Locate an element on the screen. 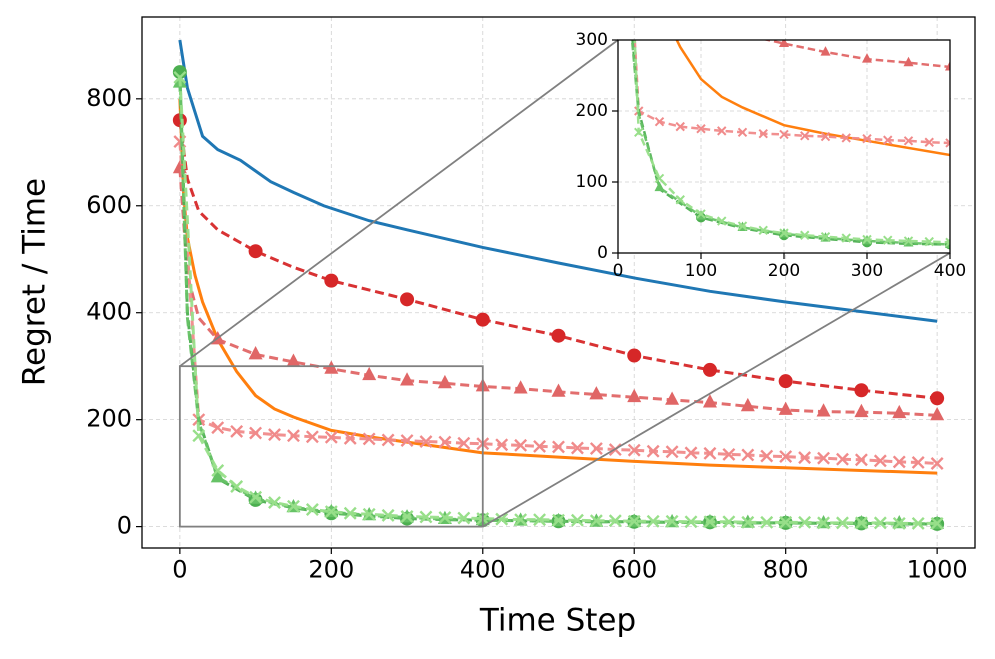 Image resolution: width=995 pixels, height=659 pixels. x-tick-label: 600 is located at coordinates (634, 569).